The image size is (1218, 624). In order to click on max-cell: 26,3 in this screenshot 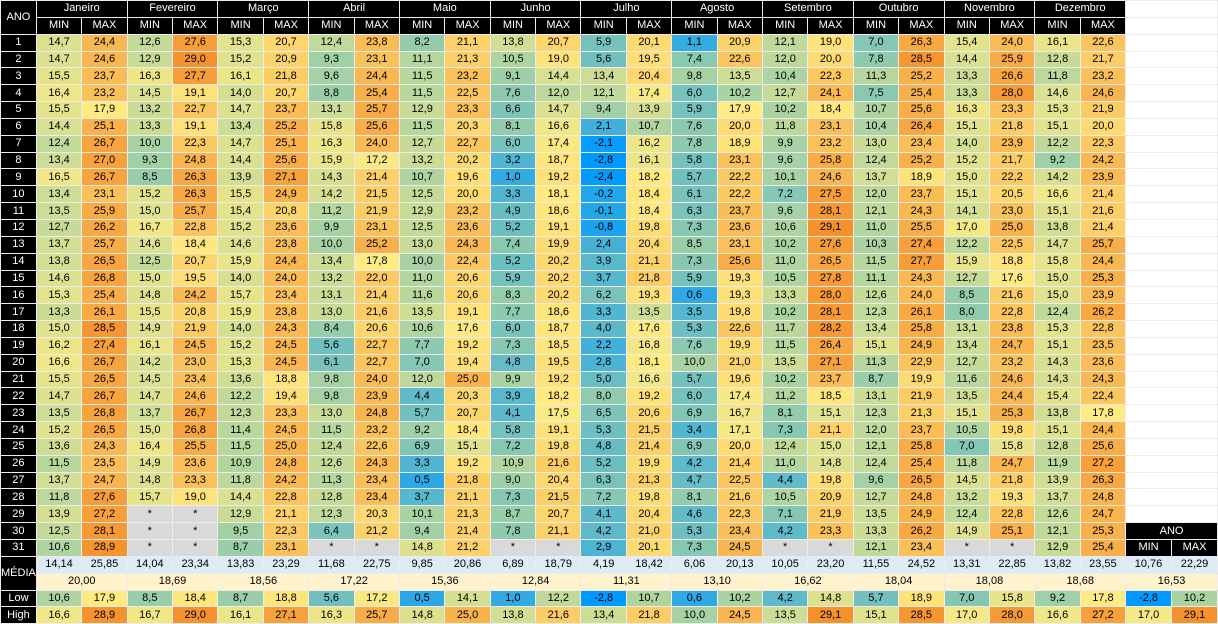, I will do `click(921, 42)`.